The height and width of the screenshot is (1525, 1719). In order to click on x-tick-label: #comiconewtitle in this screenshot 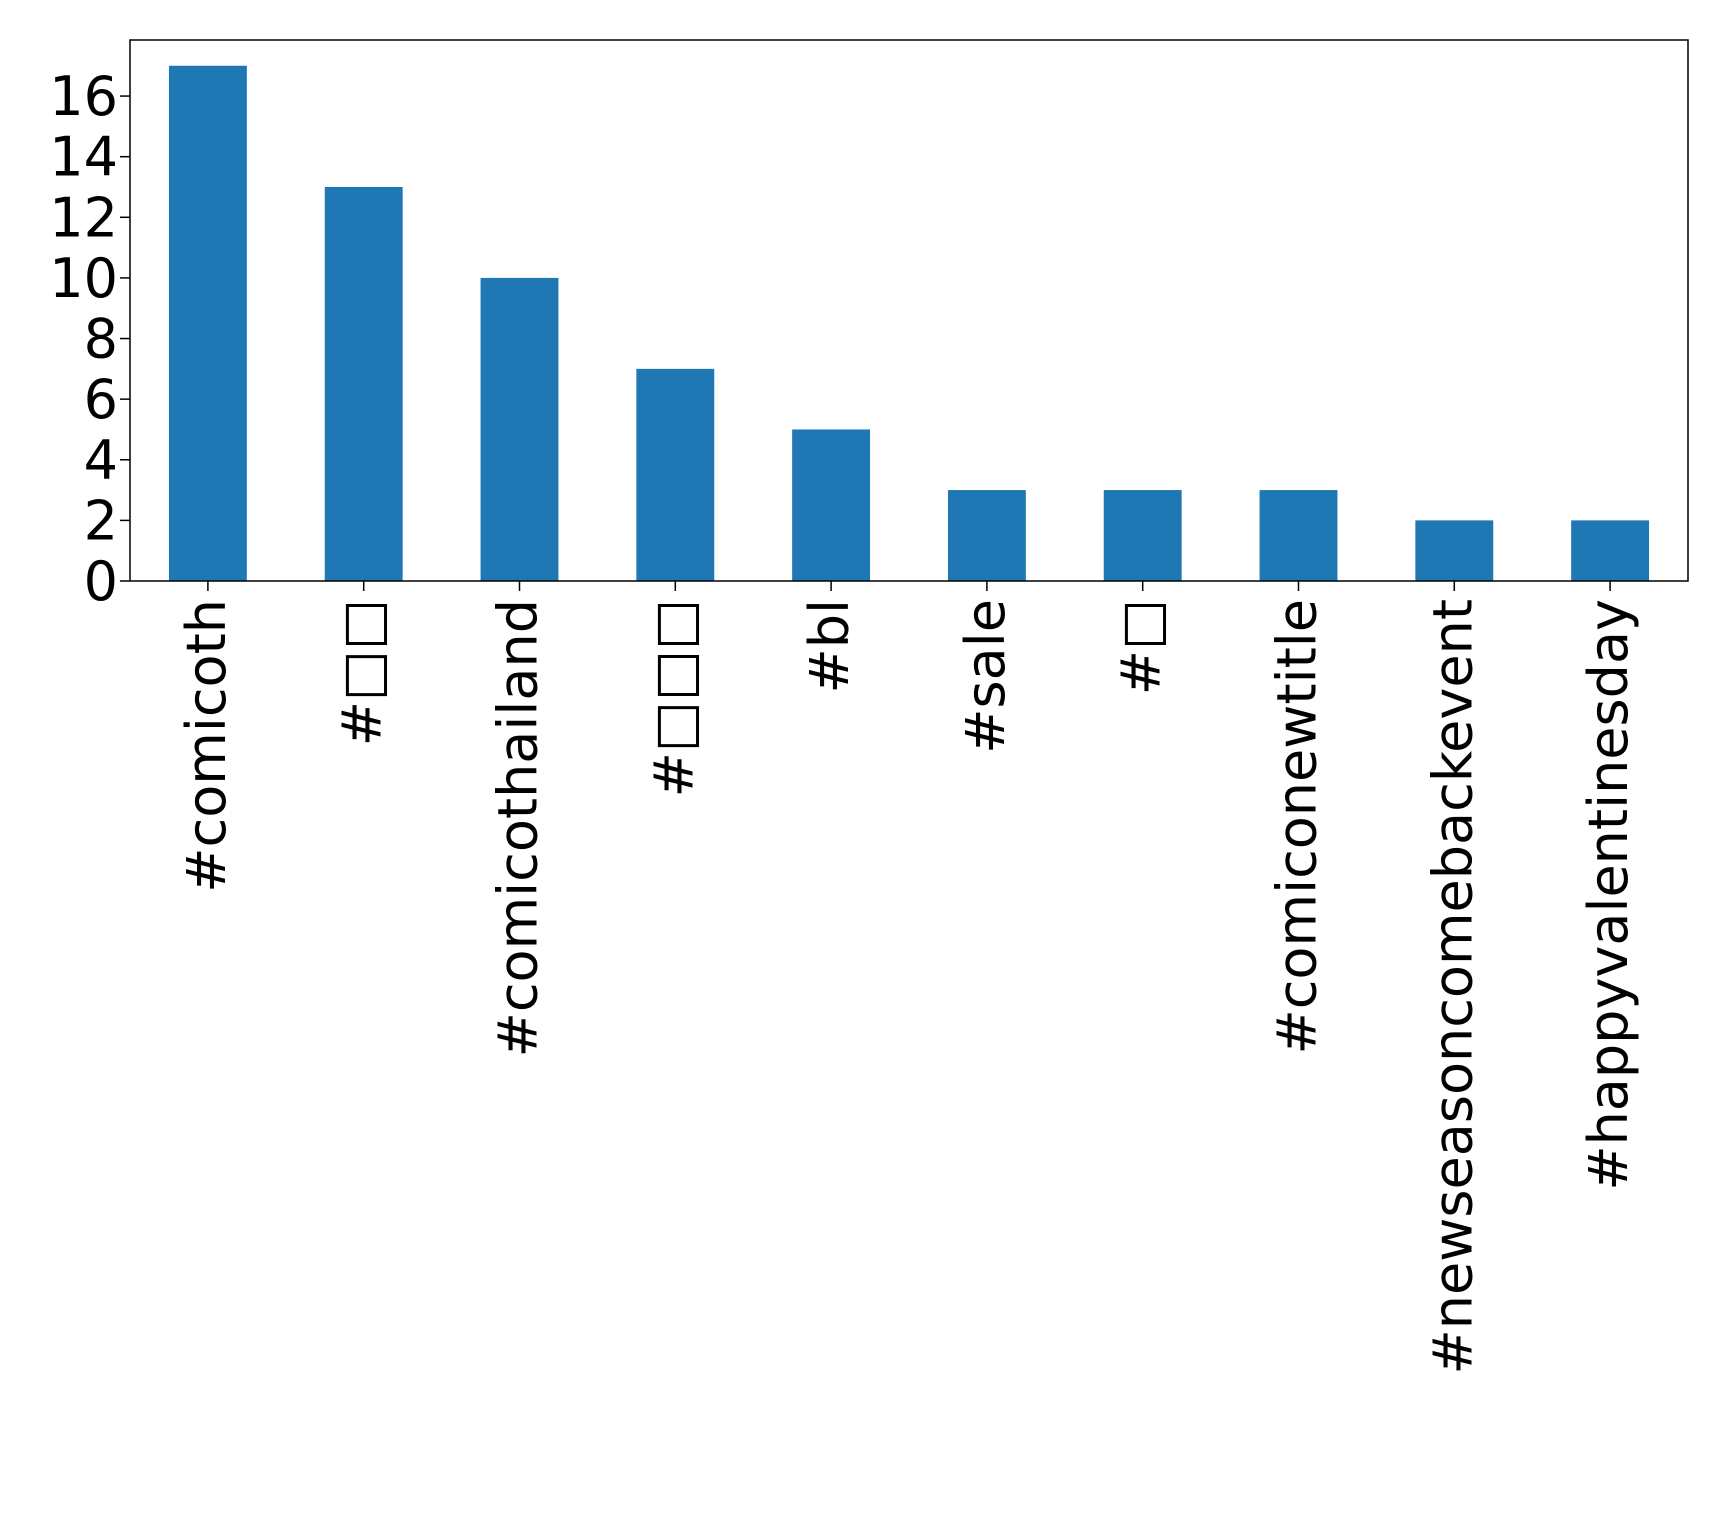, I will do `click(1297, 827)`.